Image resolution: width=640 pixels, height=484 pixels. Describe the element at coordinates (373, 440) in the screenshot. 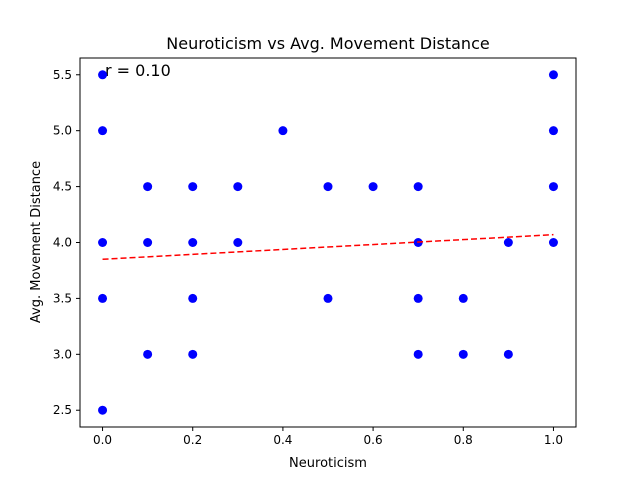

I see `x-tick-label: 0.6` at that location.